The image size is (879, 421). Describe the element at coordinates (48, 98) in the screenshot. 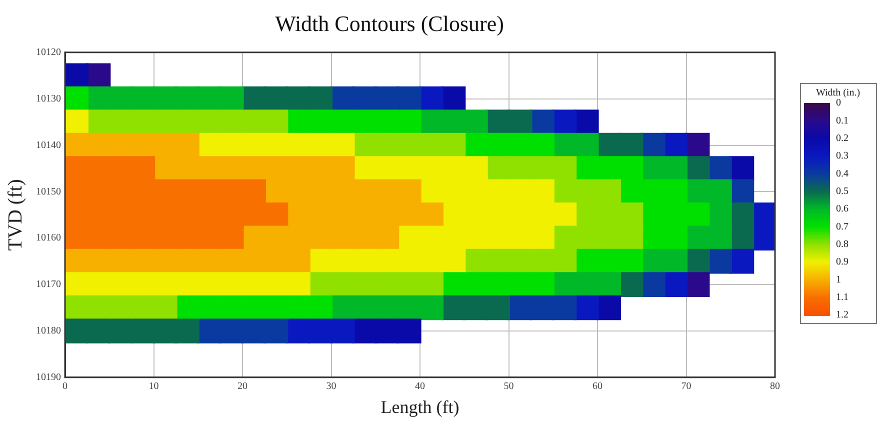

I see `y-tick-label: 10130` at that location.